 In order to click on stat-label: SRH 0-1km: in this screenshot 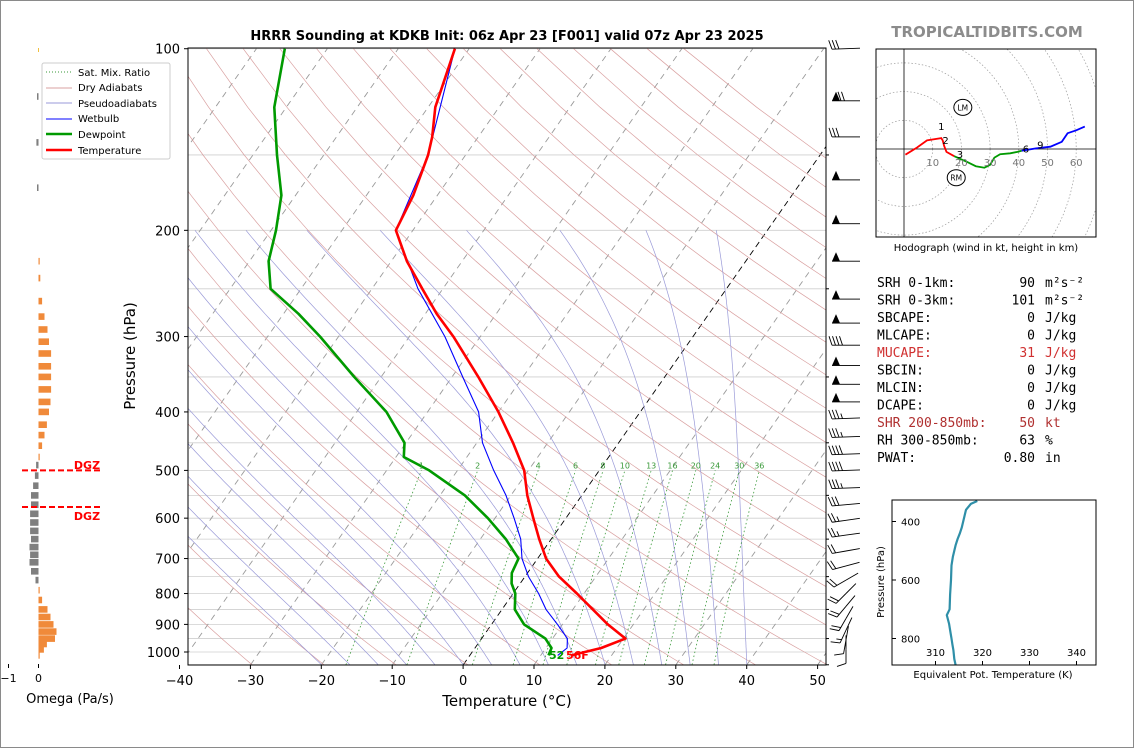, I will do `click(916, 283)`.